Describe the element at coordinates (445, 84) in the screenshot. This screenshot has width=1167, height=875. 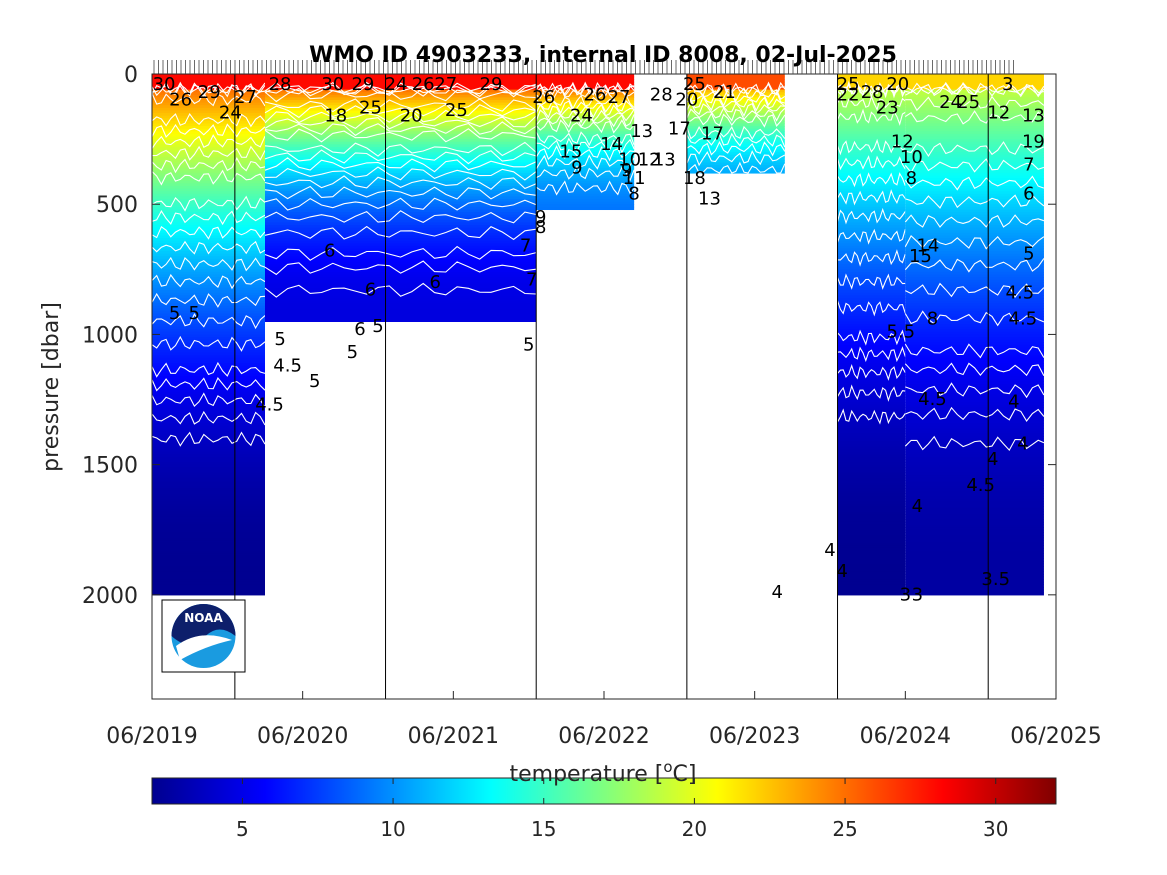
I see `contour-label: 27` at that location.